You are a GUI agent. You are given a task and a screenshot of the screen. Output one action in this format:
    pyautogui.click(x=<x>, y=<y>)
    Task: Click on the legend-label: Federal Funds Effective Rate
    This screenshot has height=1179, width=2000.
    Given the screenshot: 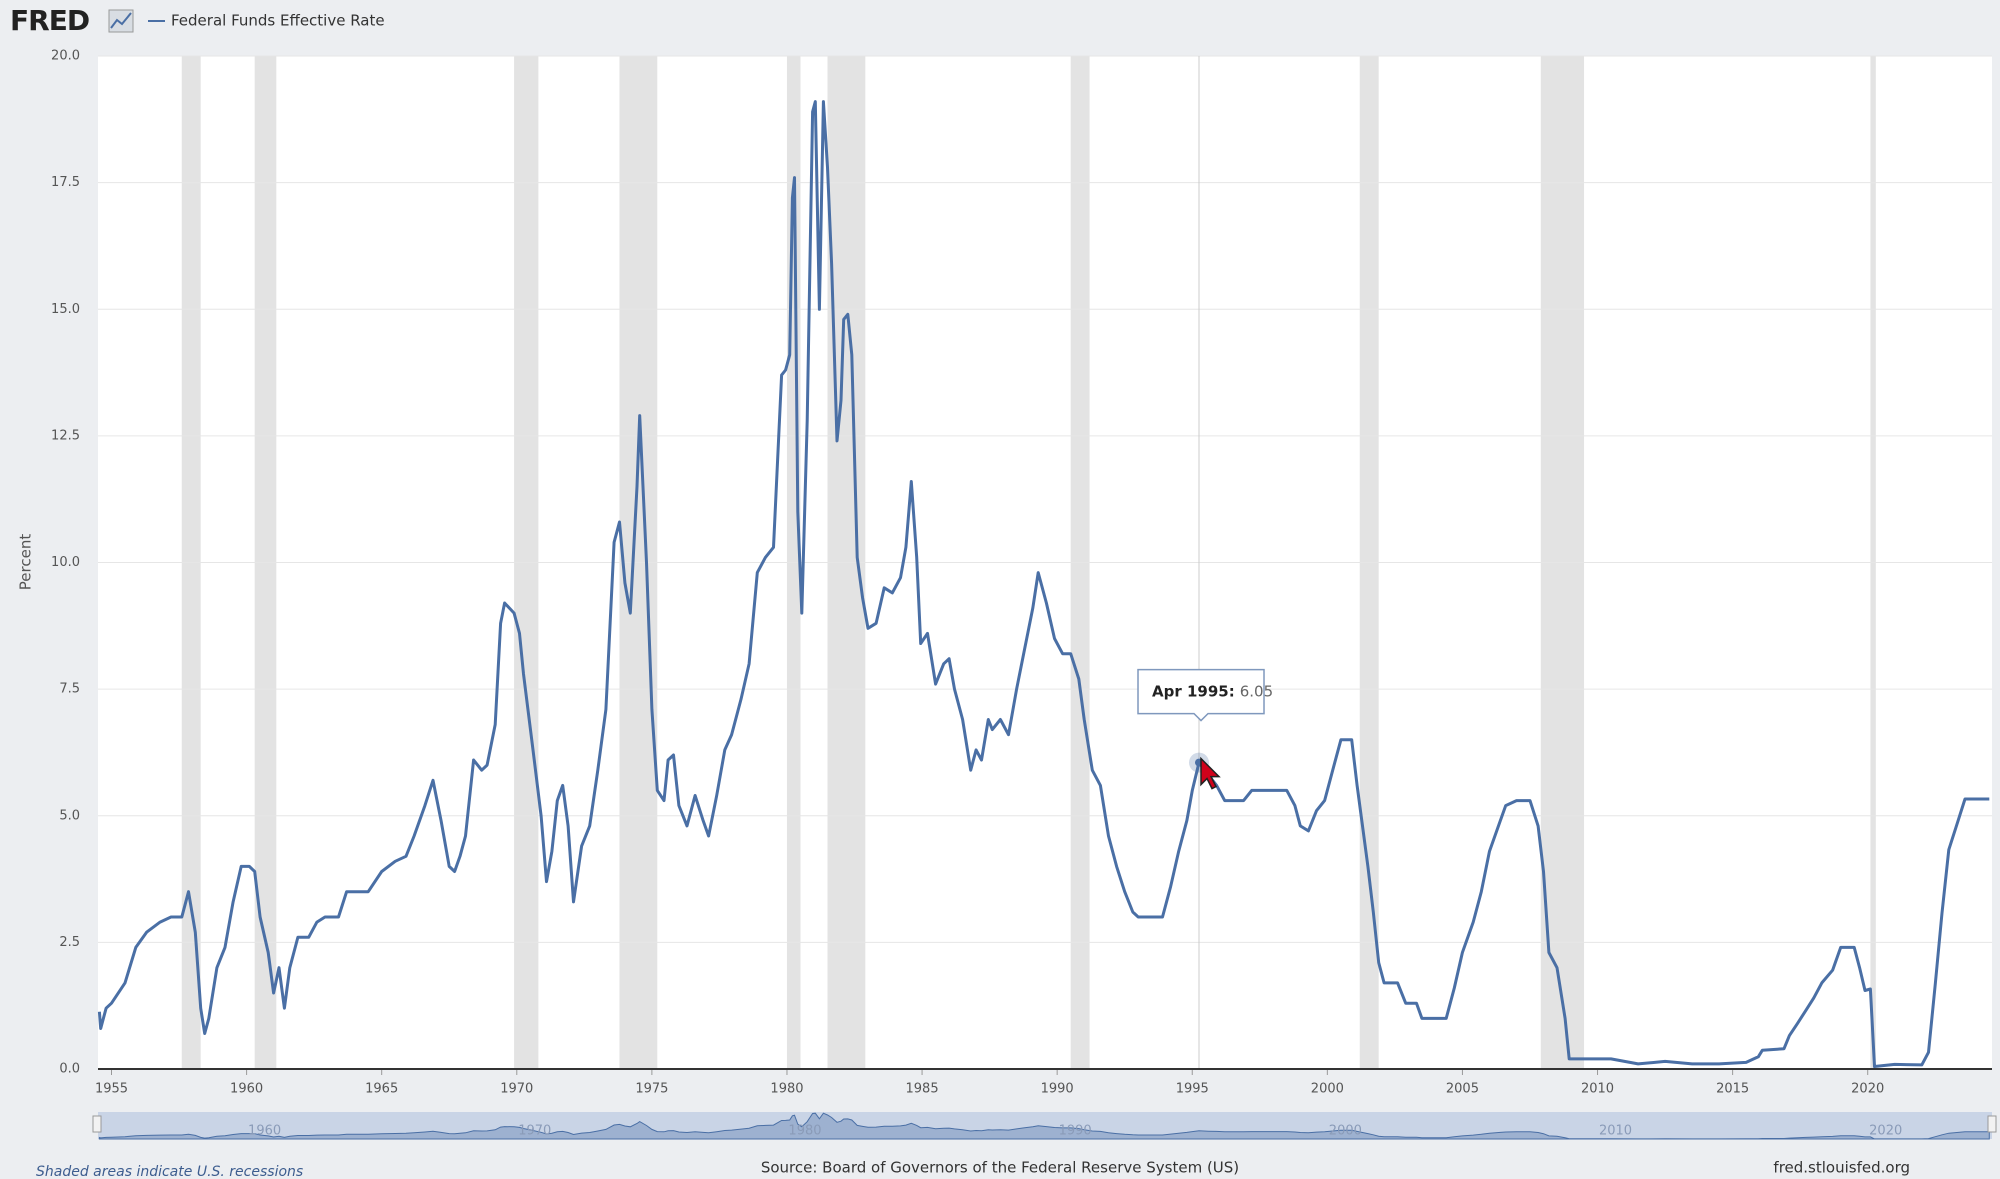 What is the action you would take?
    pyautogui.click(x=278, y=21)
    